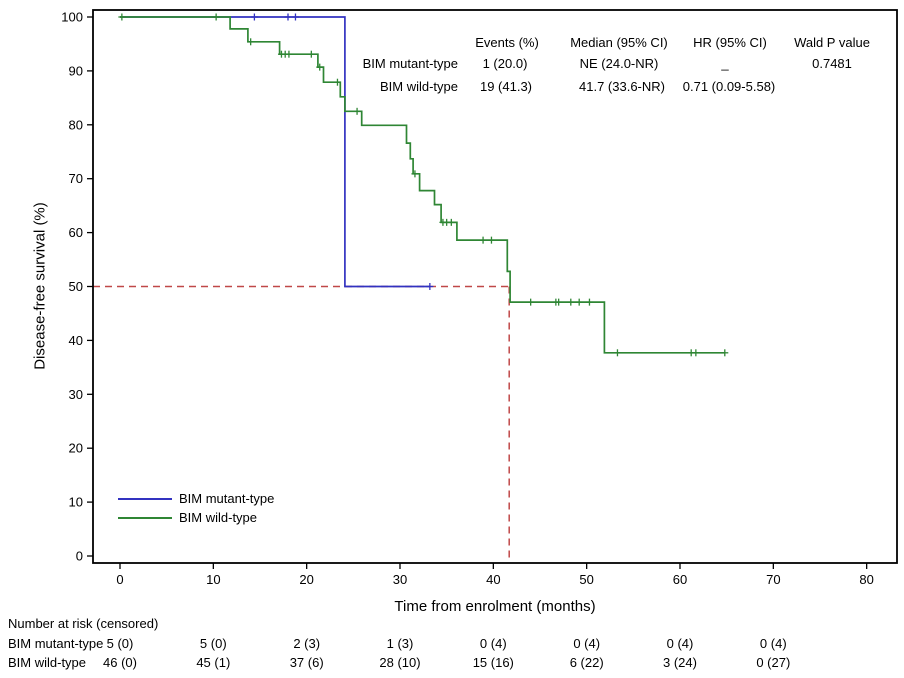  What do you see at coordinates (76, 124) in the screenshot?
I see `y-tick-label: 80` at bounding box center [76, 124].